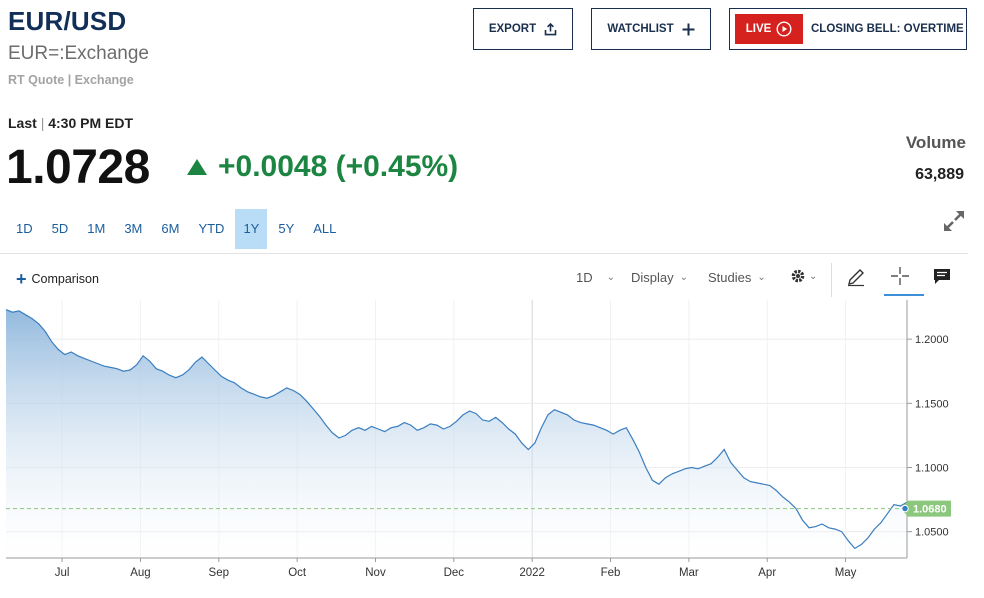  What do you see at coordinates (767, 573) in the screenshot?
I see `x-tick-label: Apr` at bounding box center [767, 573].